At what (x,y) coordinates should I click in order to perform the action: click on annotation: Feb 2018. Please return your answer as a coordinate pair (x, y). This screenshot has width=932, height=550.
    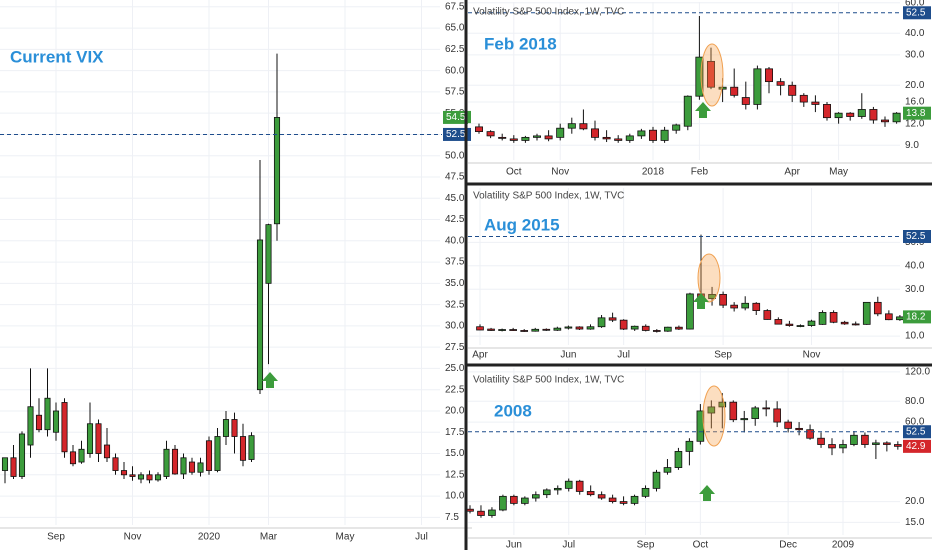
    Looking at the image, I should click on (520, 43).